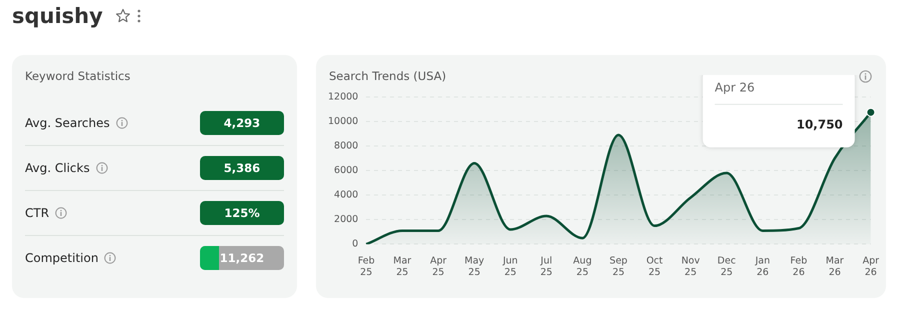 Image resolution: width=900 pixels, height=312 pixels. I want to click on text: Avg. Clicks, so click(57, 167).